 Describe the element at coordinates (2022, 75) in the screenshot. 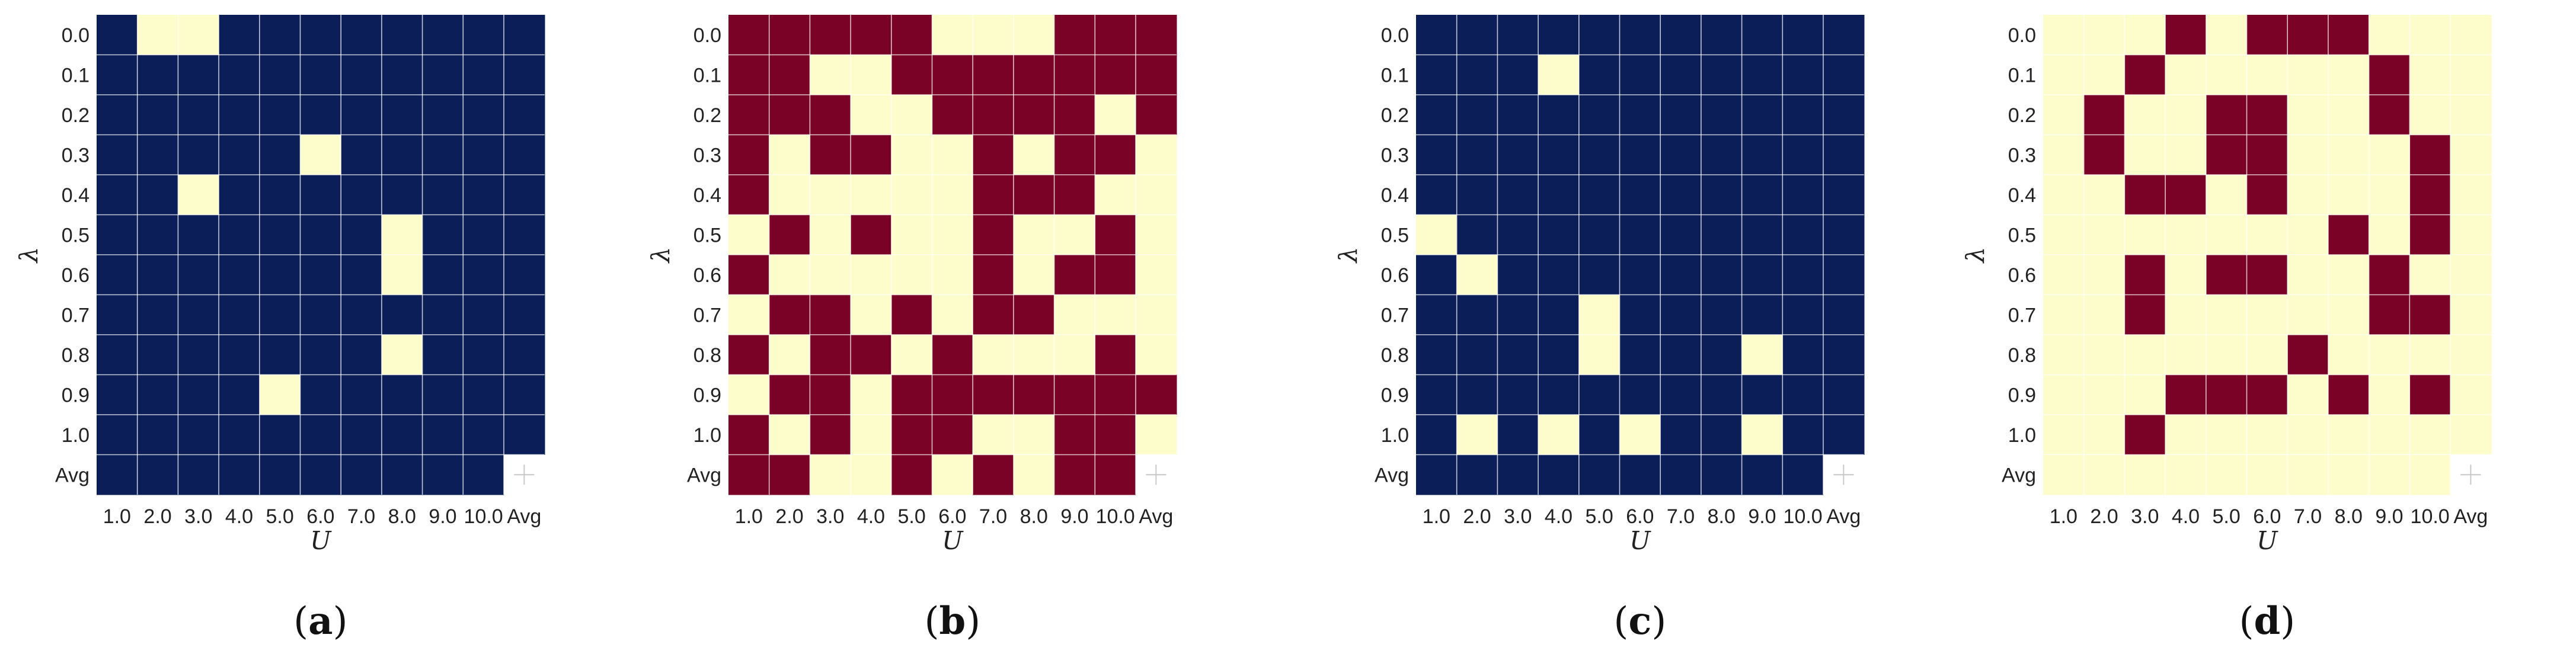

I see `y-tick-label: 0.1` at that location.